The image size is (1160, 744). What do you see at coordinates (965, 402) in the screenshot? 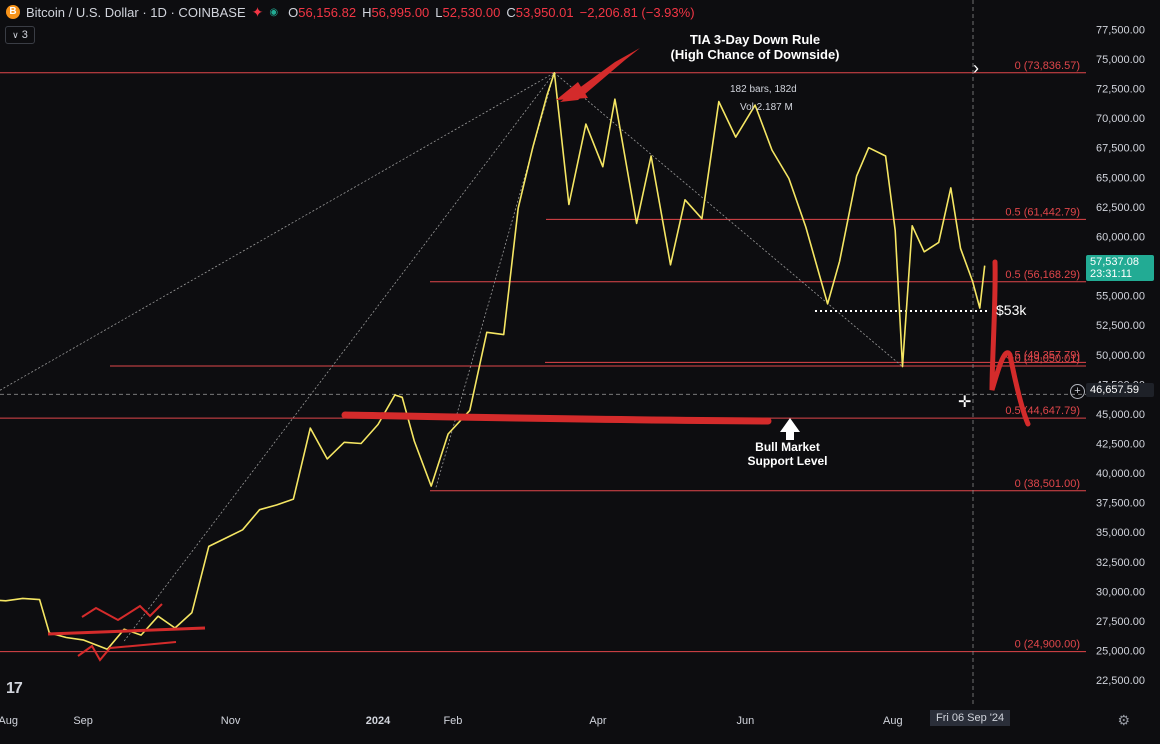
I see `crosshair-cursor-icon: ✛` at bounding box center [965, 402].